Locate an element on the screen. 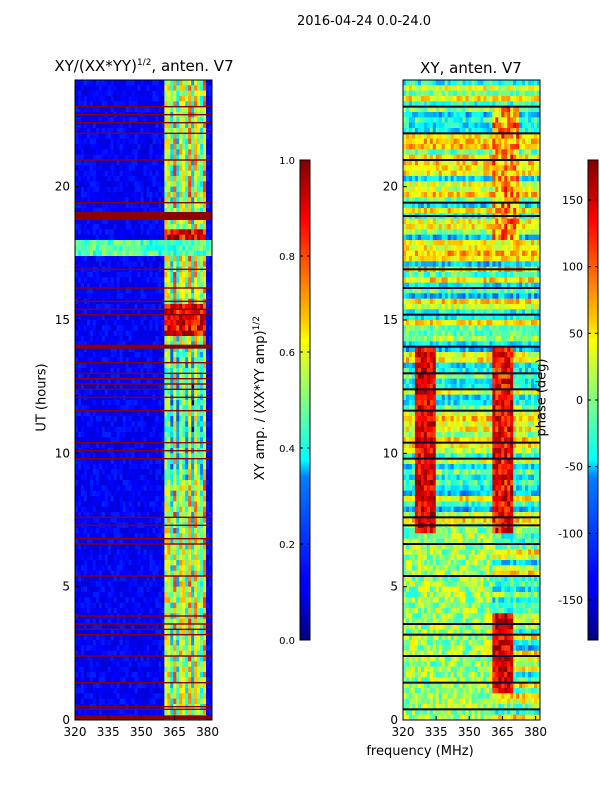  left-colorbar-label-exponent: 1/2 is located at coordinates (256, 323).